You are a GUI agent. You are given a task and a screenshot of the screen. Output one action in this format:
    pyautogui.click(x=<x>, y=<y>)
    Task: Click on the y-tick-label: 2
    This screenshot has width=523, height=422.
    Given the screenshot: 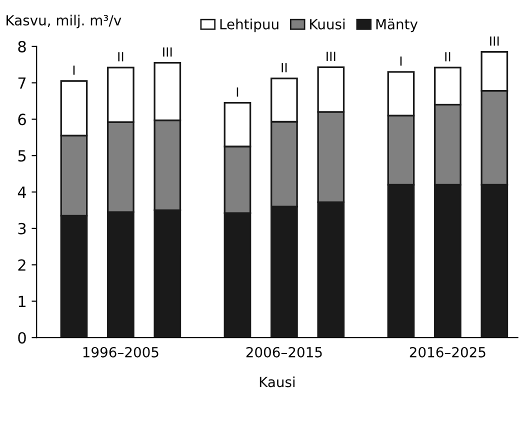 What is the action you would take?
    pyautogui.click(x=22, y=265)
    